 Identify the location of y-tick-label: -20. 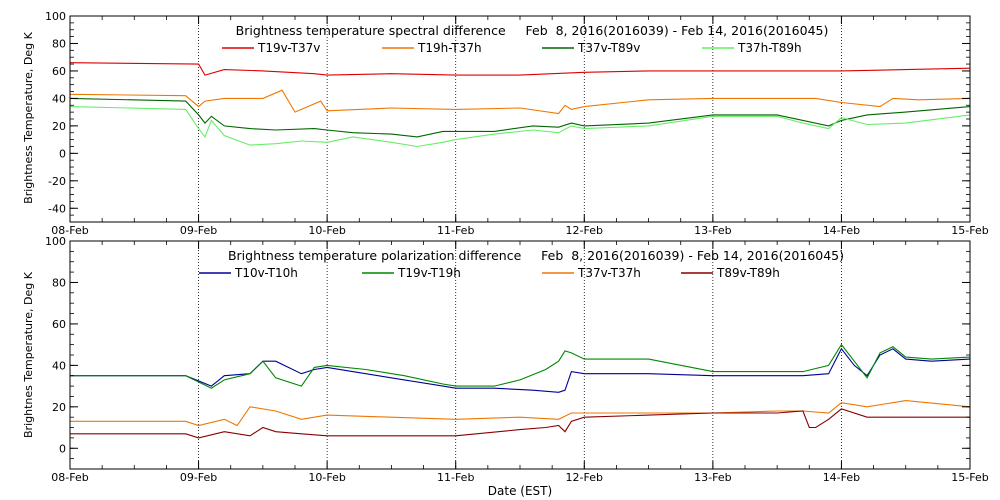
(57, 181).